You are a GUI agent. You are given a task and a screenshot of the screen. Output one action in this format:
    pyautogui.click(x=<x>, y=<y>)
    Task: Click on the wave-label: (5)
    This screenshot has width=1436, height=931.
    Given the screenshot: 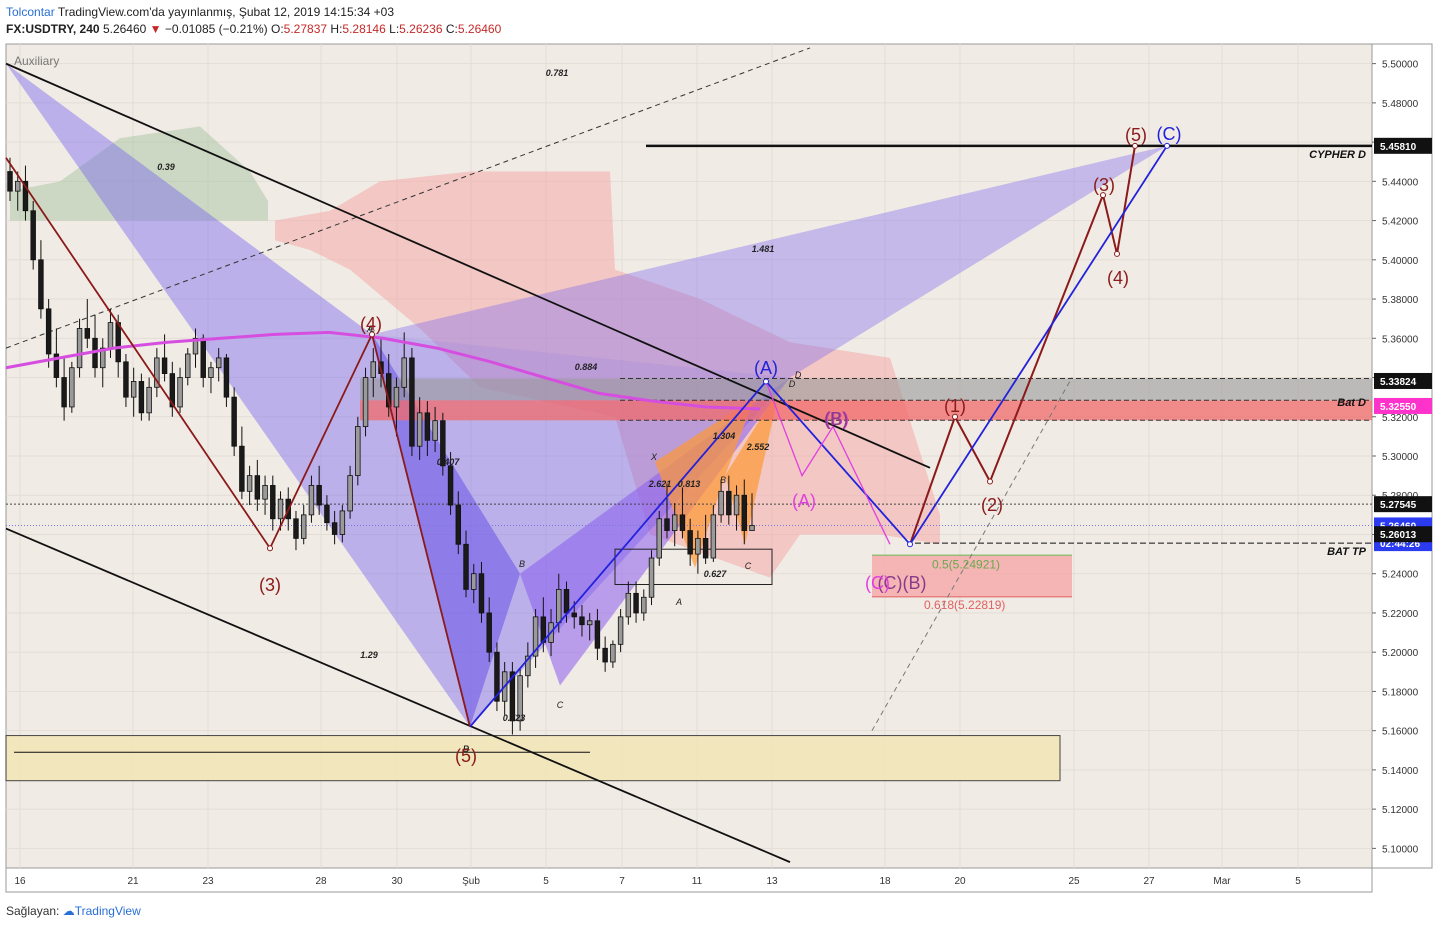 What is the action you would take?
    pyautogui.click(x=466, y=756)
    